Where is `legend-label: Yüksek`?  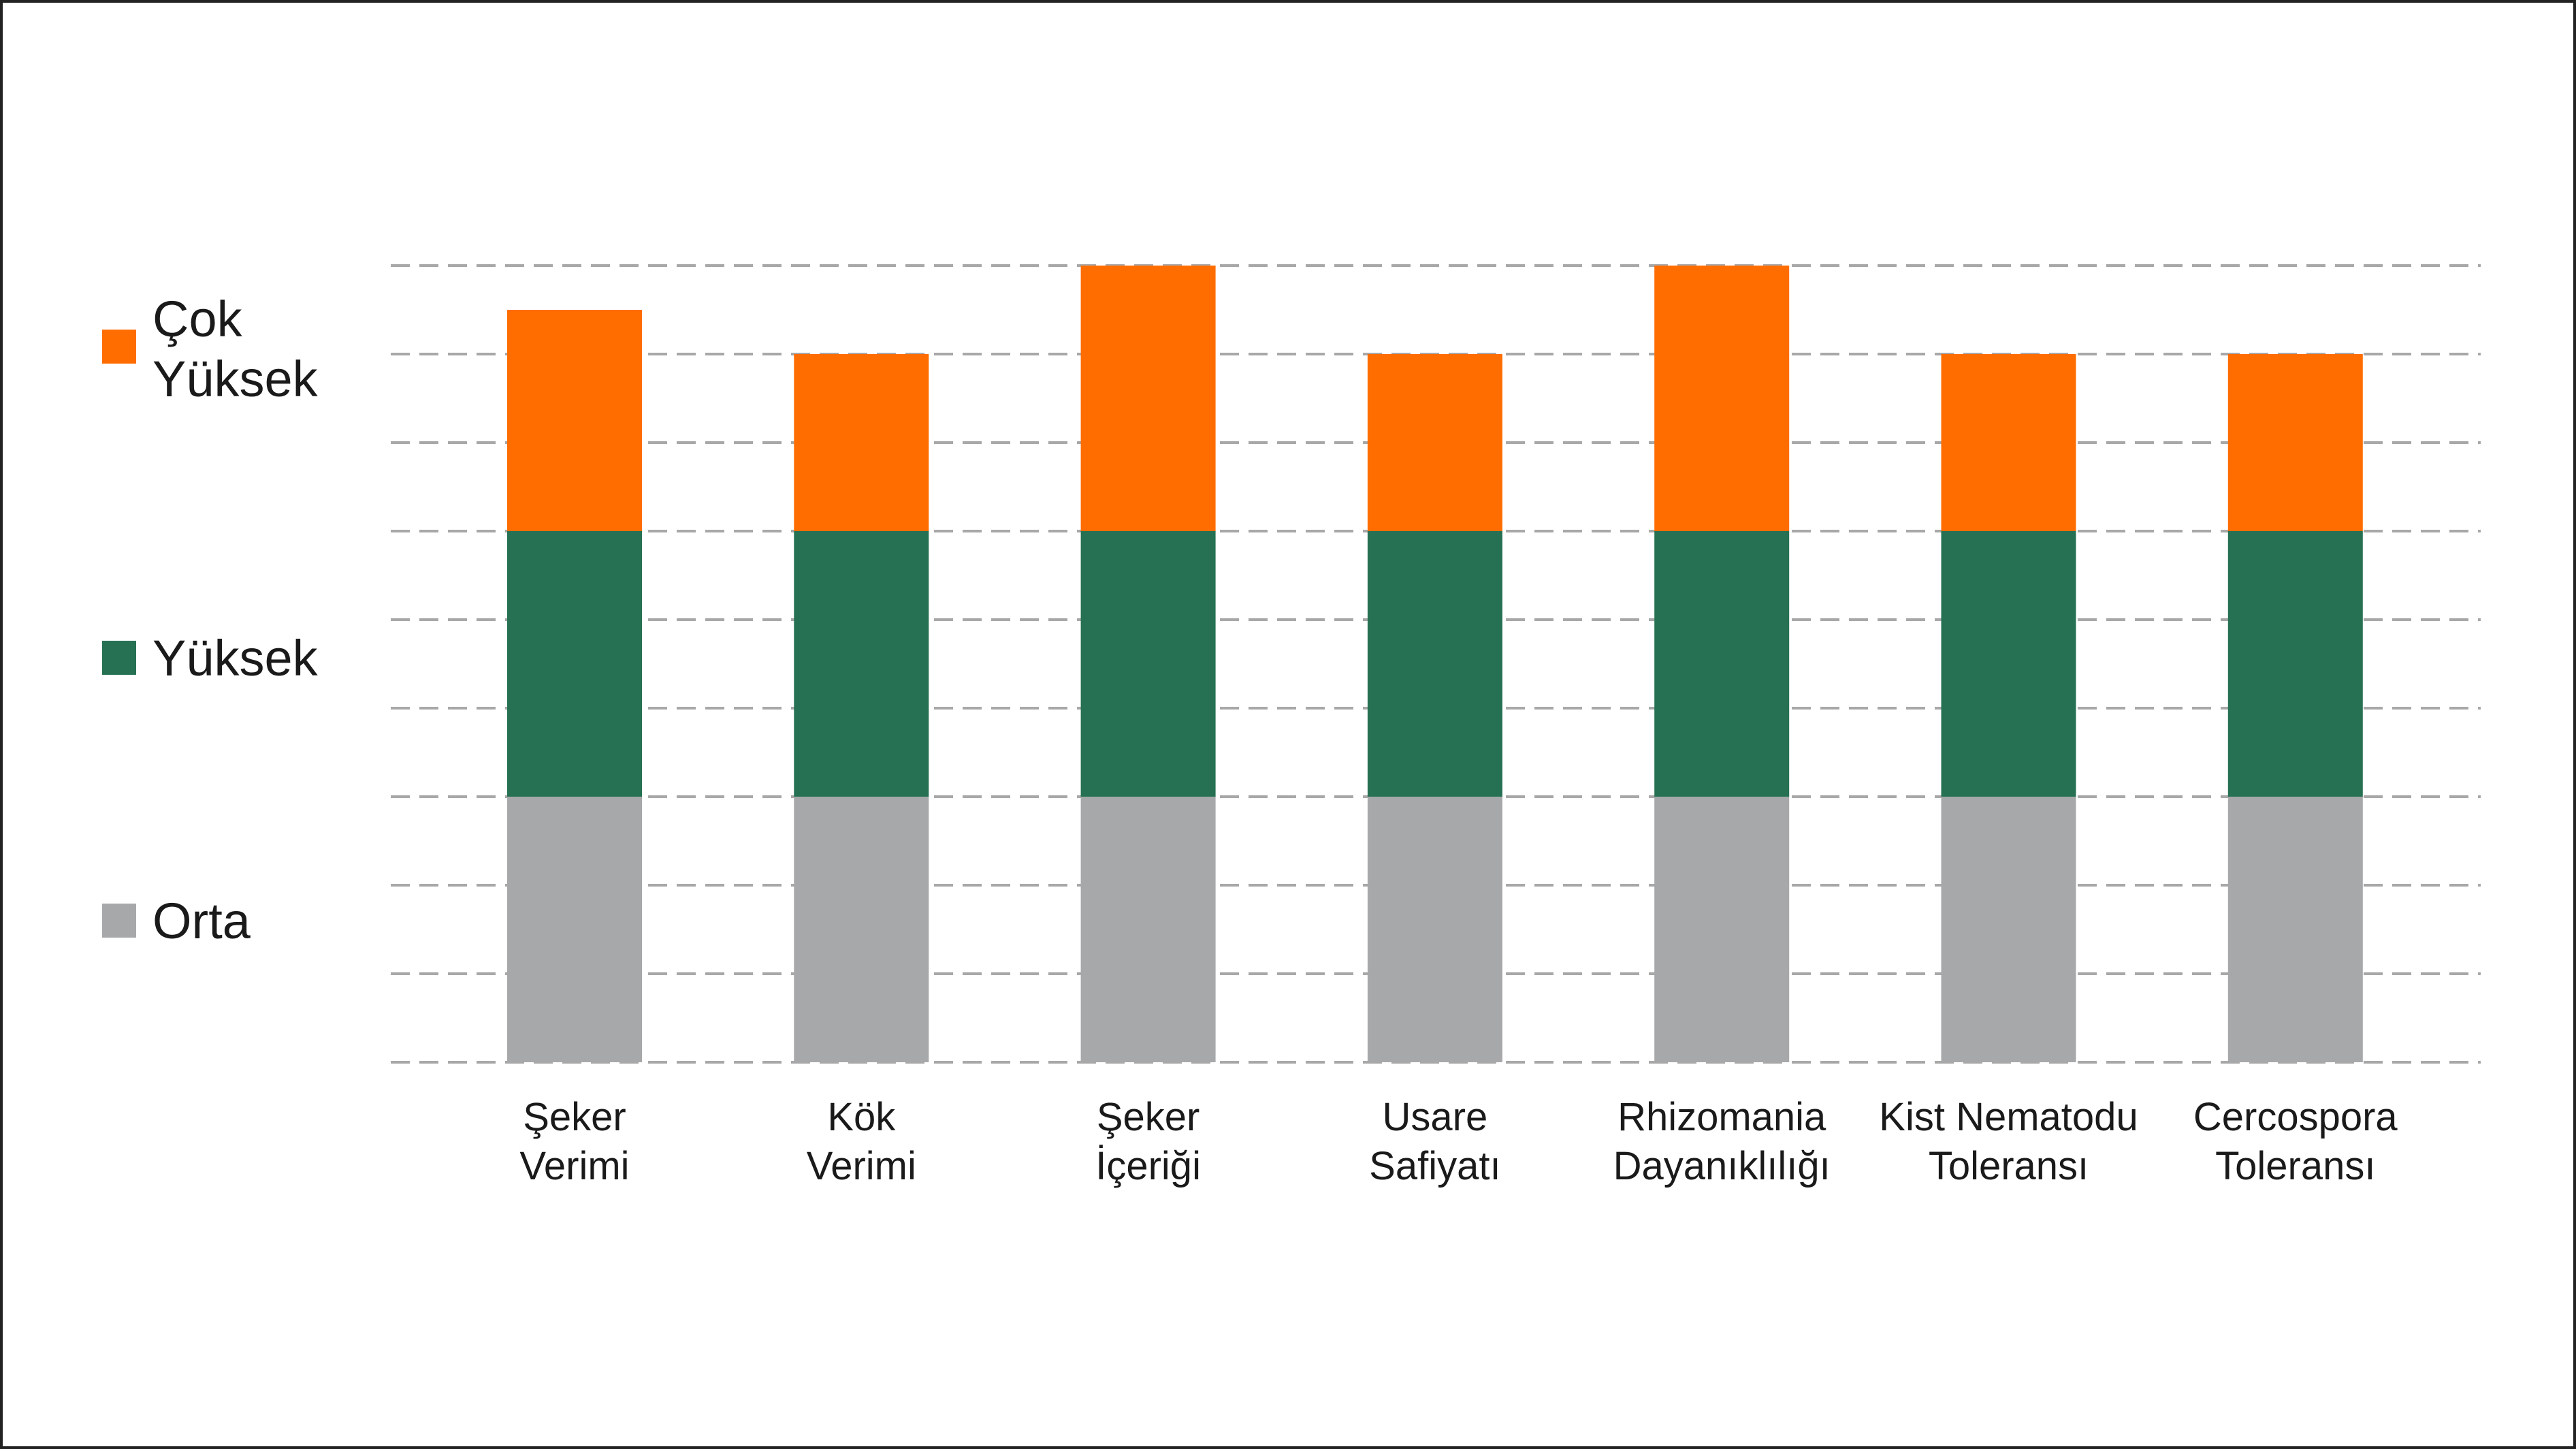 legend-label: Yüksek is located at coordinates (236, 658).